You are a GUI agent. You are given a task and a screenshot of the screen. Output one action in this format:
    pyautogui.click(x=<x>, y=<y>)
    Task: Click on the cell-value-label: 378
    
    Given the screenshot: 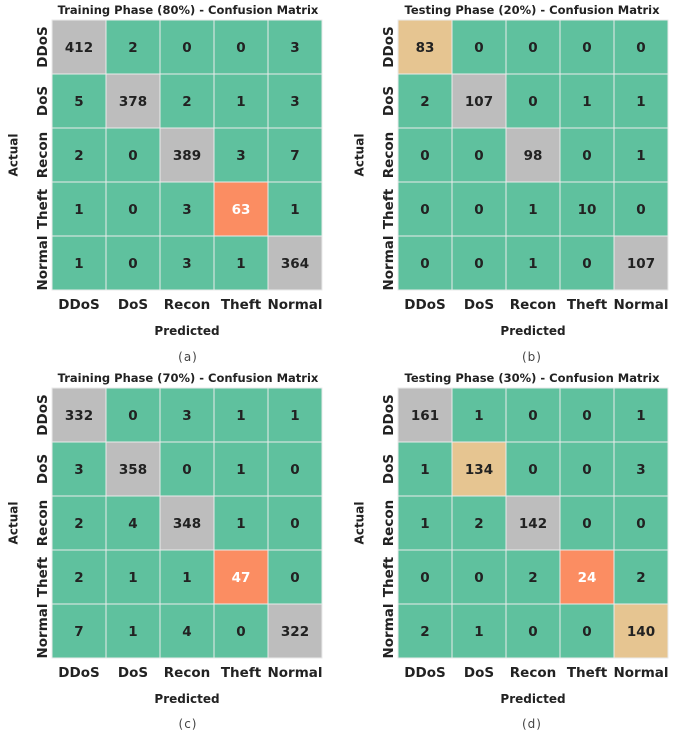 What is the action you would take?
    pyautogui.click(x=133, y=102)
    